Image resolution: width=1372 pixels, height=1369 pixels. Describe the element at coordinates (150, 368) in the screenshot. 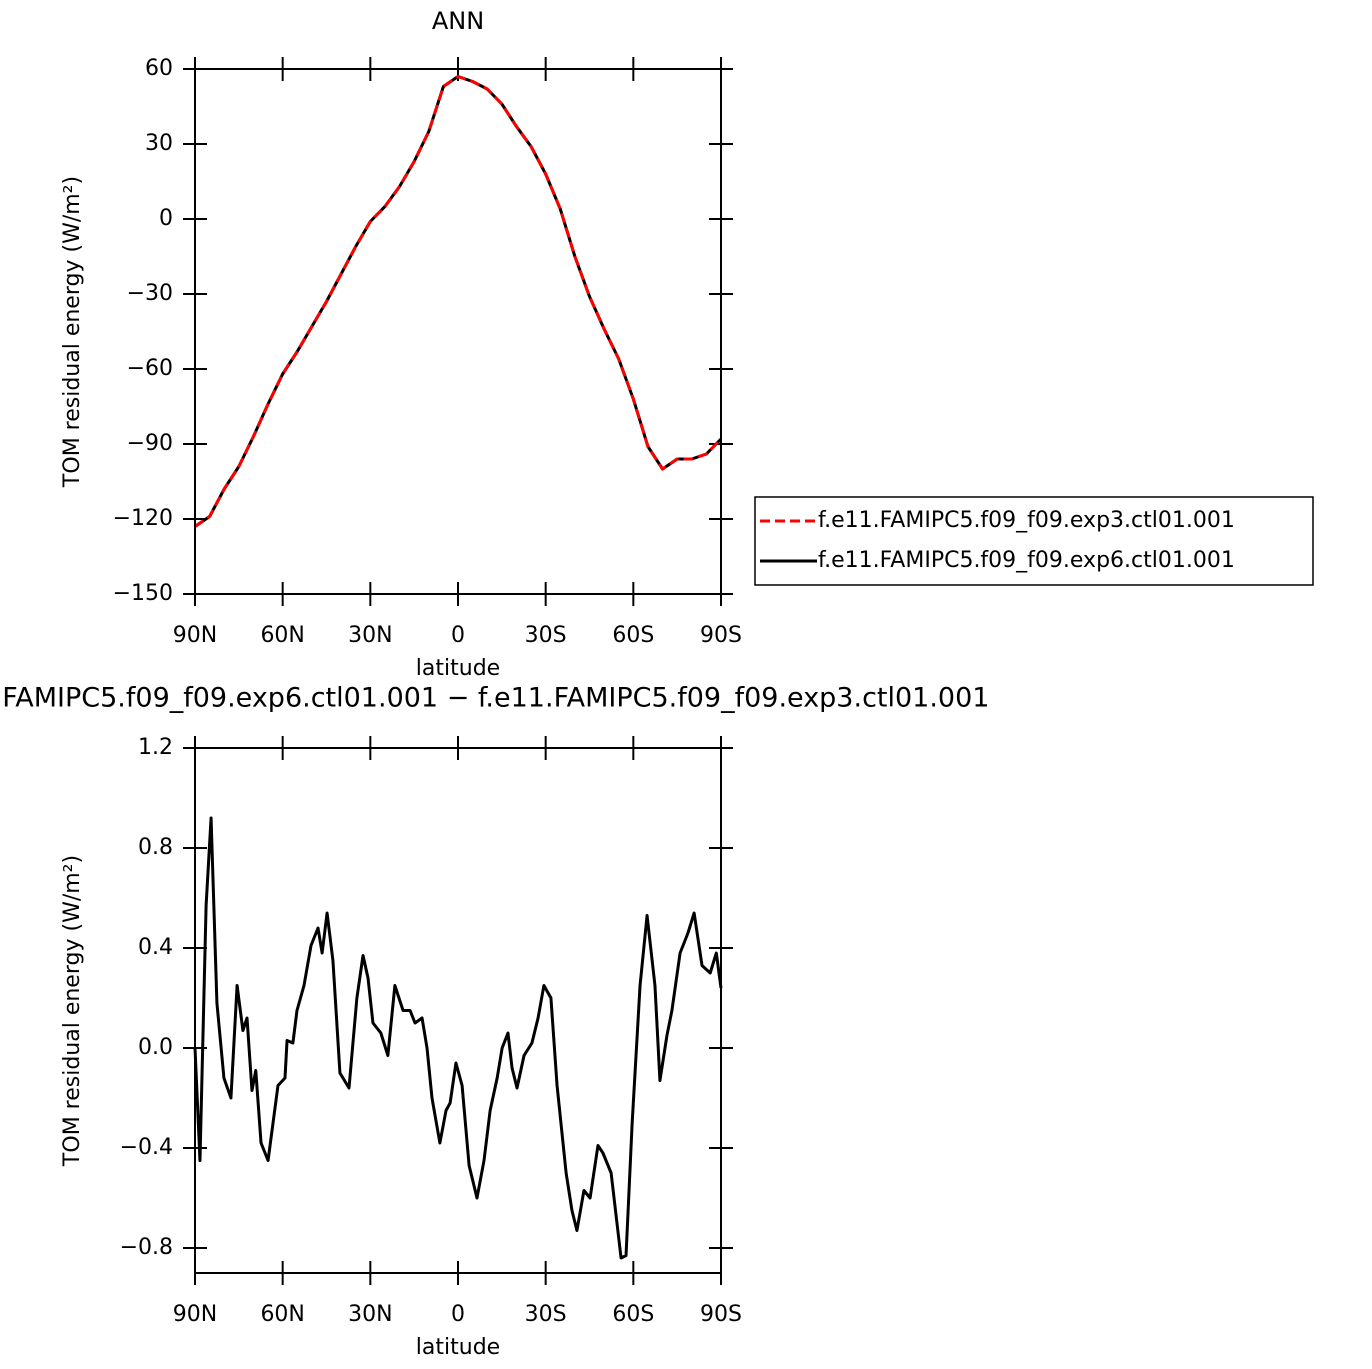

I see `y-tick-label: −60` at that location.